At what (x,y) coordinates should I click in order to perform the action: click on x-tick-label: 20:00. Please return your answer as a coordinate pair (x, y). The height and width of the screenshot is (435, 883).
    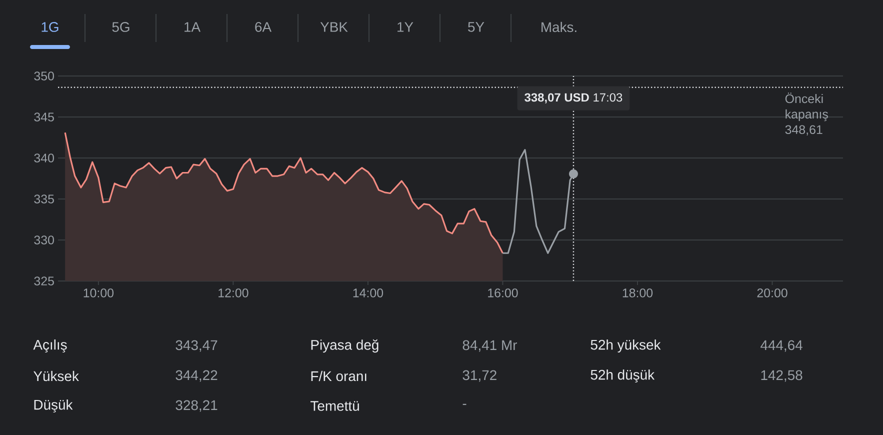
    Looking at the image, I should click on (772, 293).